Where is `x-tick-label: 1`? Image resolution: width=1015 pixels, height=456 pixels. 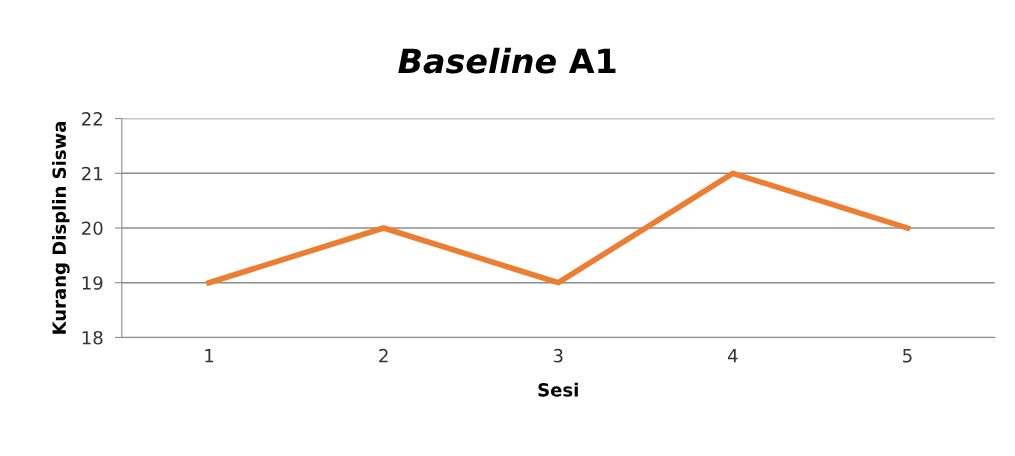 x-tick-label: 1 is located at coordinates (209, 356).